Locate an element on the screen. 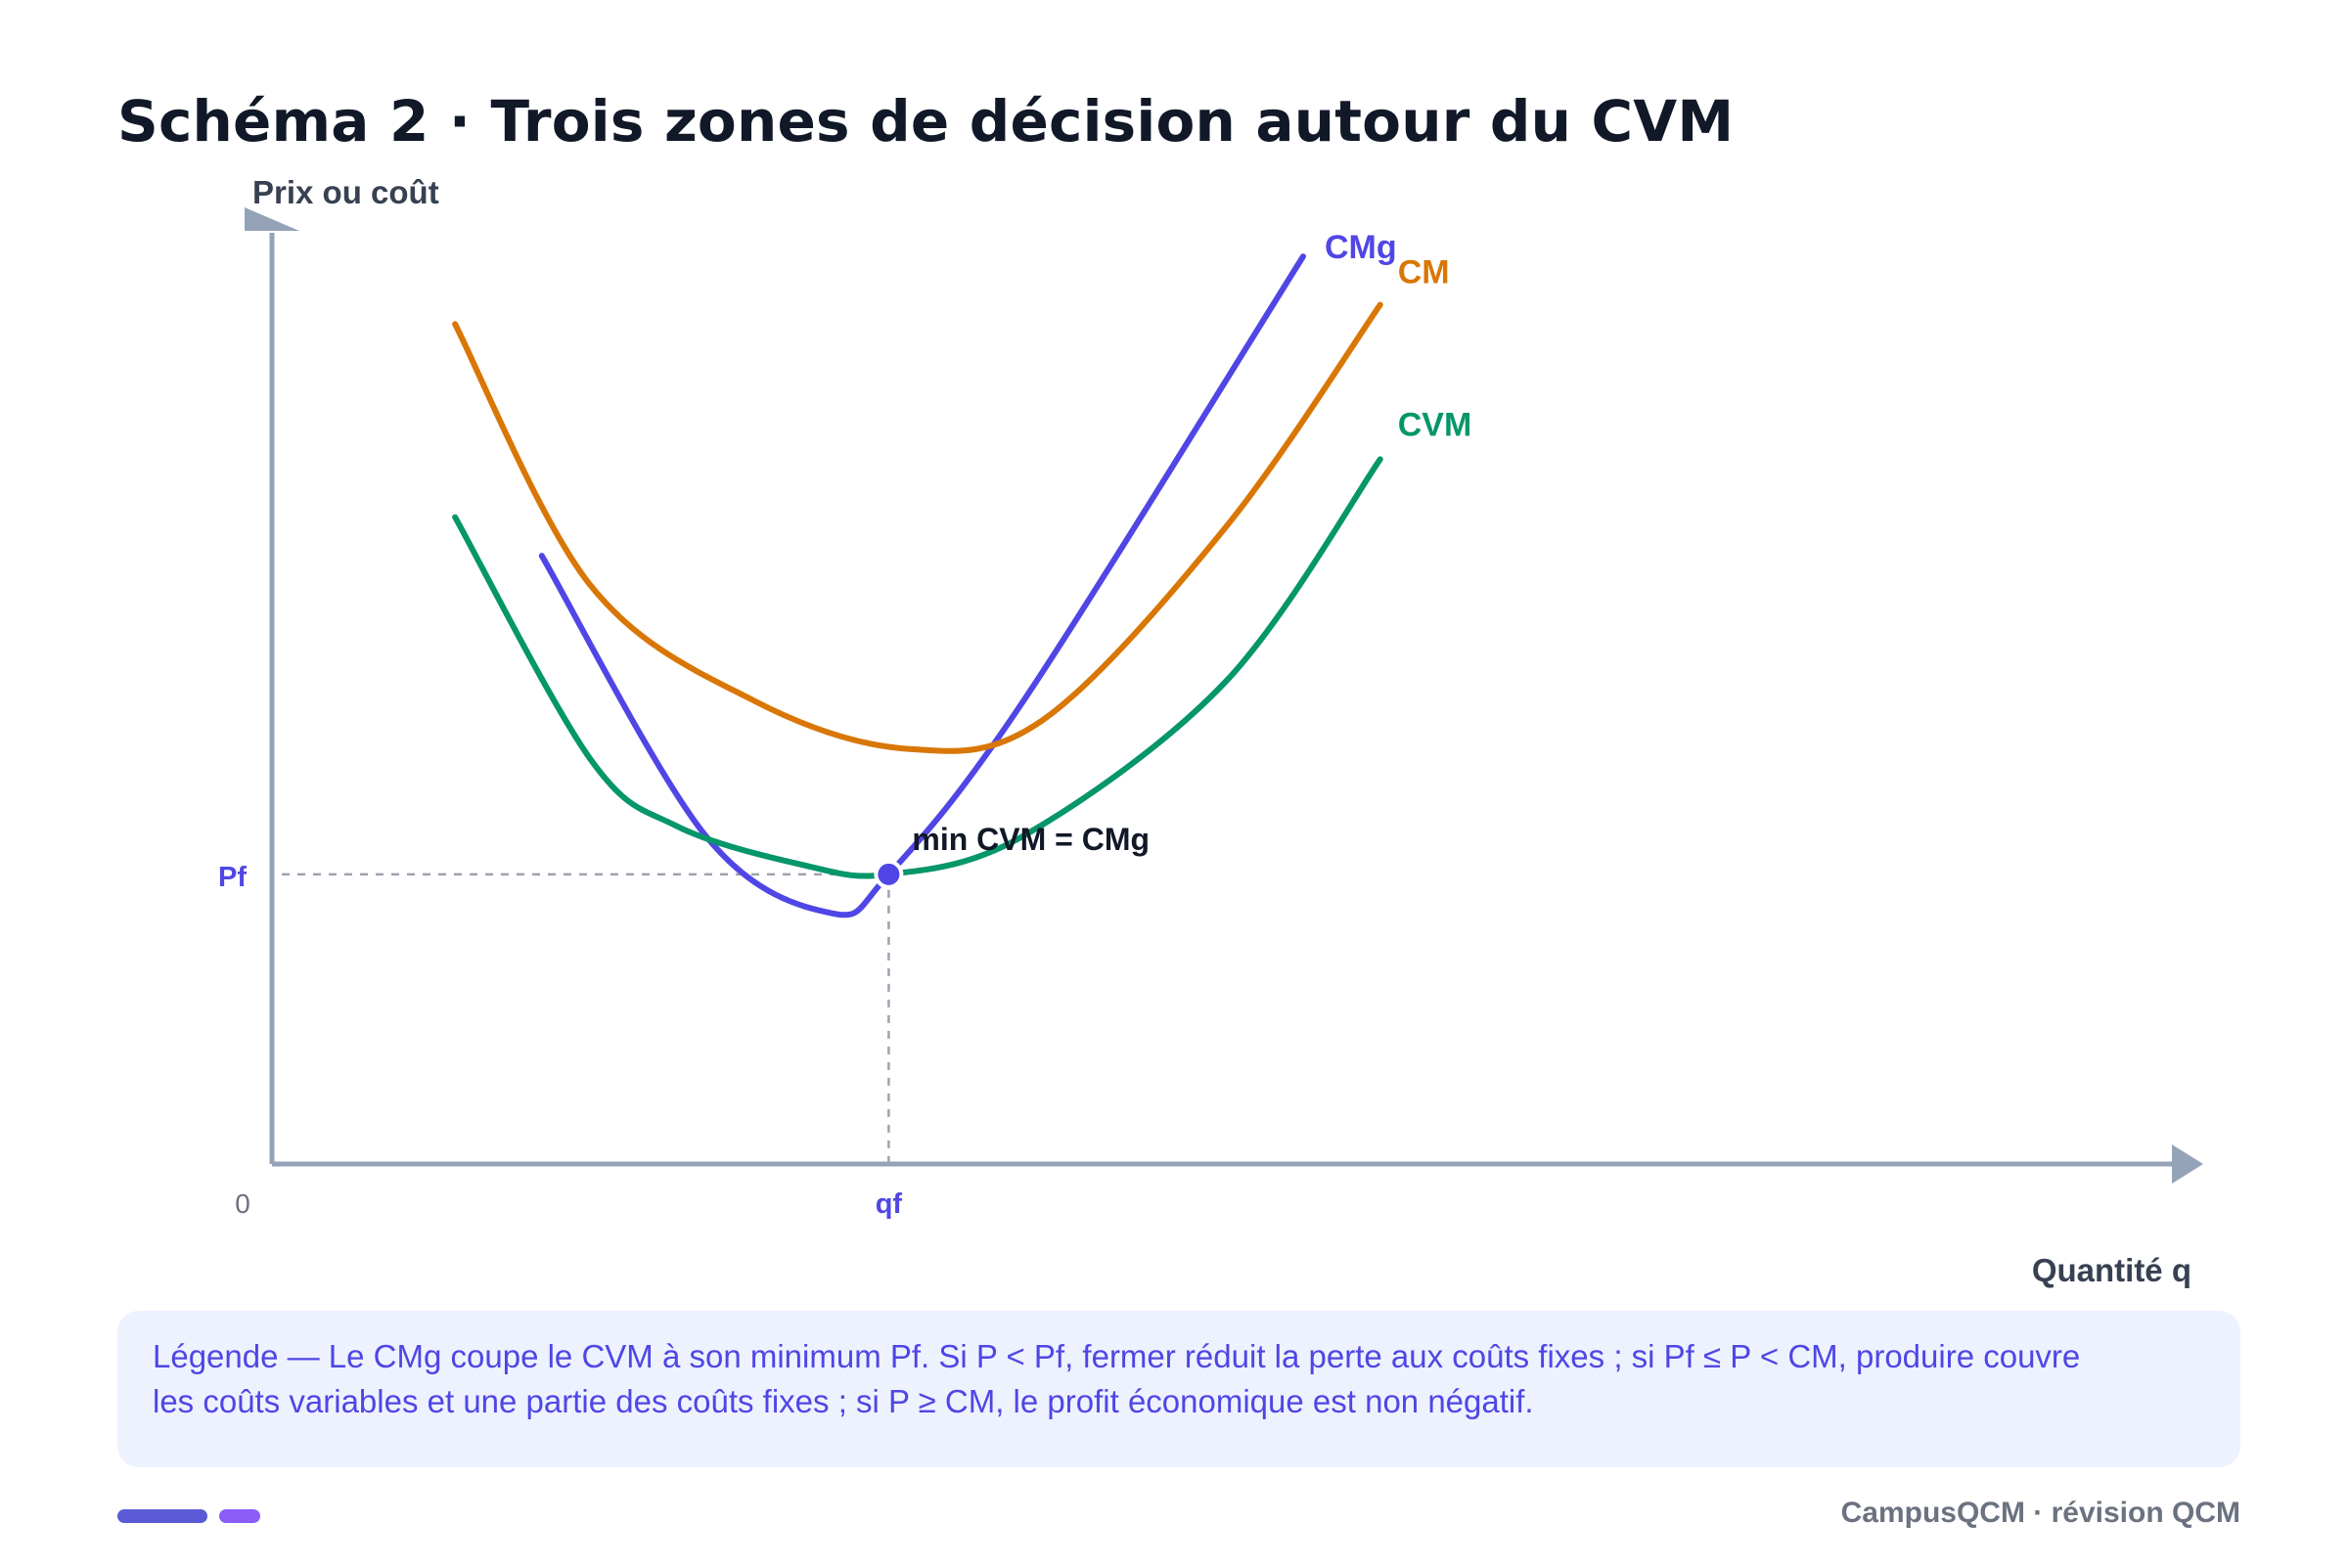 Image resolution: width=2348 pixels, height=1568 pixels. y-axis-label: Prix ou coût is located at coordinates (345, 192).